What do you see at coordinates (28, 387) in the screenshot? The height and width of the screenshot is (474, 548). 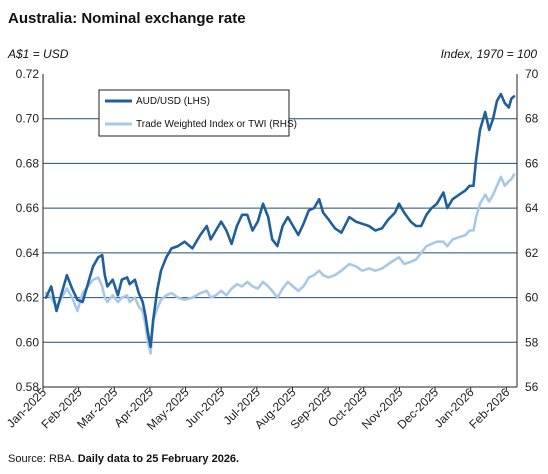 I see `left-tick-label: 0.58` at bounding box center [28, 387].